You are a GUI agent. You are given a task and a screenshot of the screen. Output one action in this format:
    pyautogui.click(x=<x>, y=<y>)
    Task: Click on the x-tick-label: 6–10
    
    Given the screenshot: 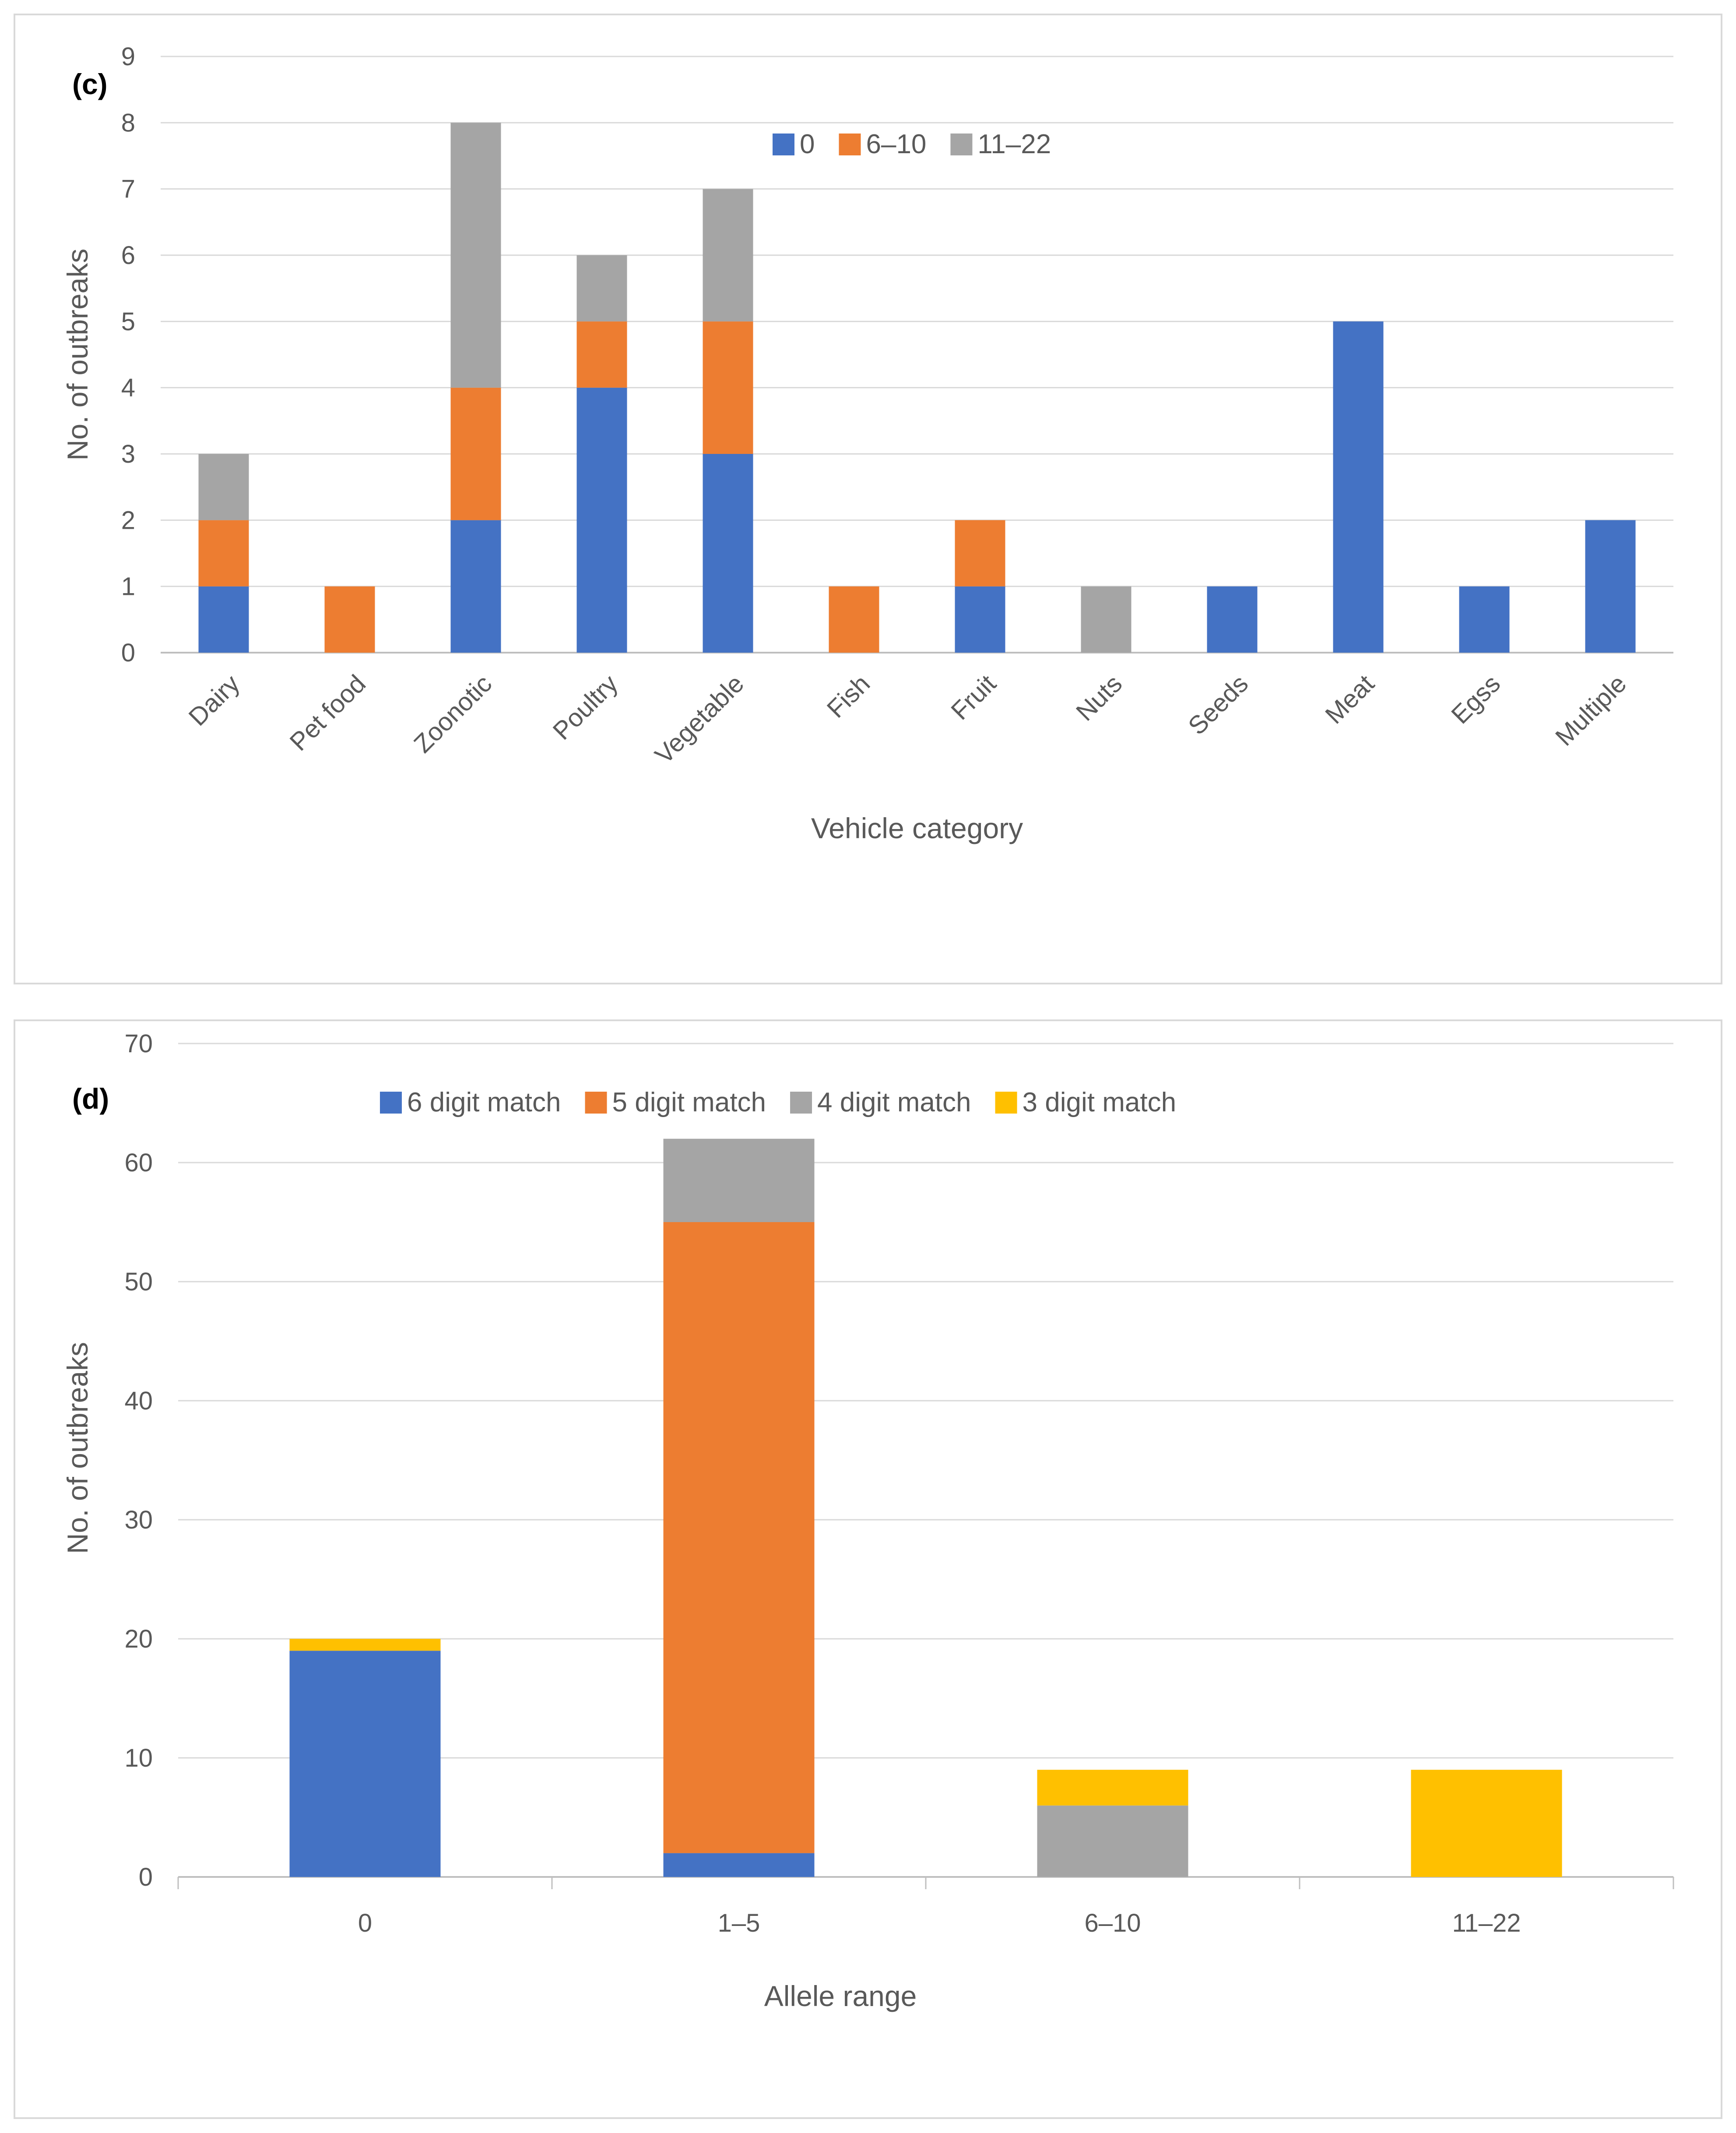 What is the action you would take?
    pyautogui.click(x=1112, y=1923)
    